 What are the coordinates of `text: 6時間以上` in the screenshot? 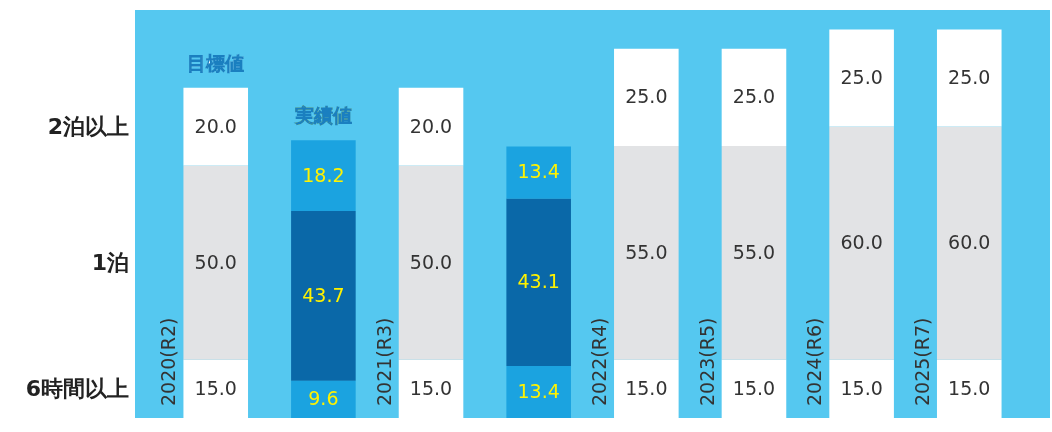 It's located at (77, 388).